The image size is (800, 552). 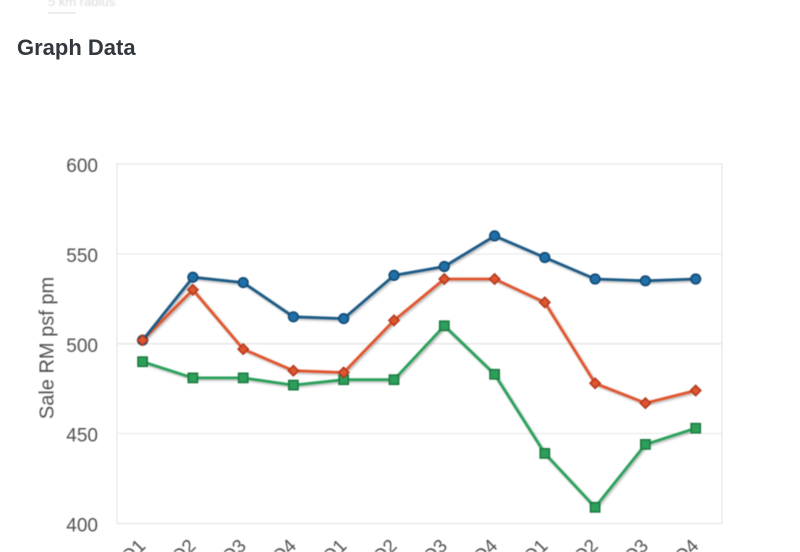 I want to click on svg-text: 600, so click(x=82, y=166).